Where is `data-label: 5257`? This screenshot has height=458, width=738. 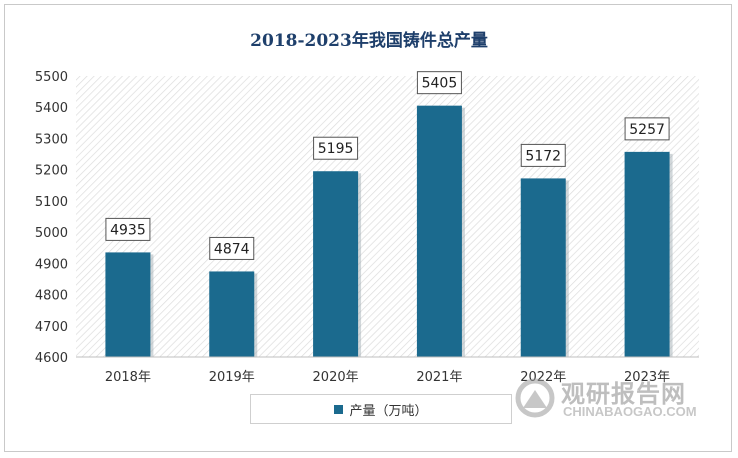
data-label: 5257 is located at coordinates (647, 130).